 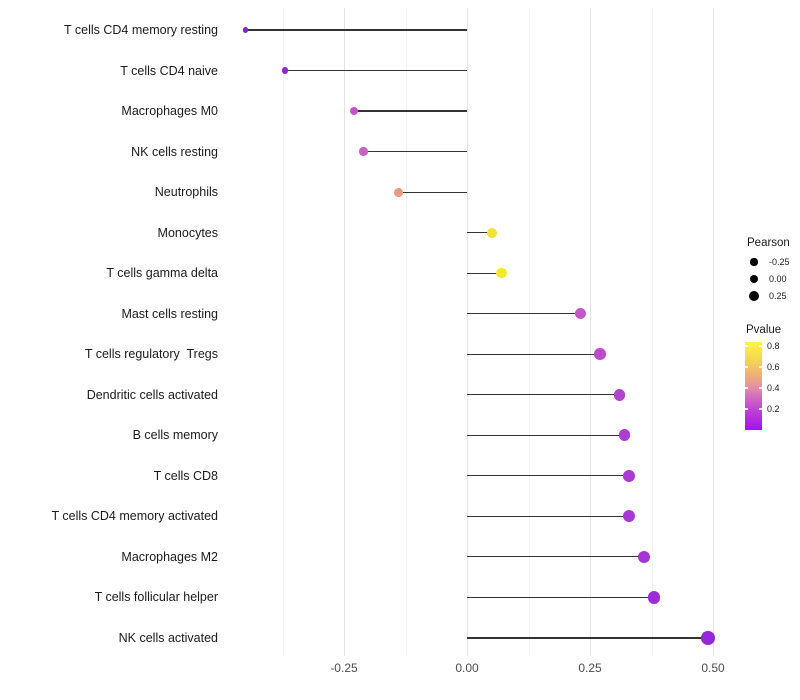 What do you see at coordinates (344, 668) in the screenshot?
I see `x-tick-label: -0.25` at bounding box center [344, 668].